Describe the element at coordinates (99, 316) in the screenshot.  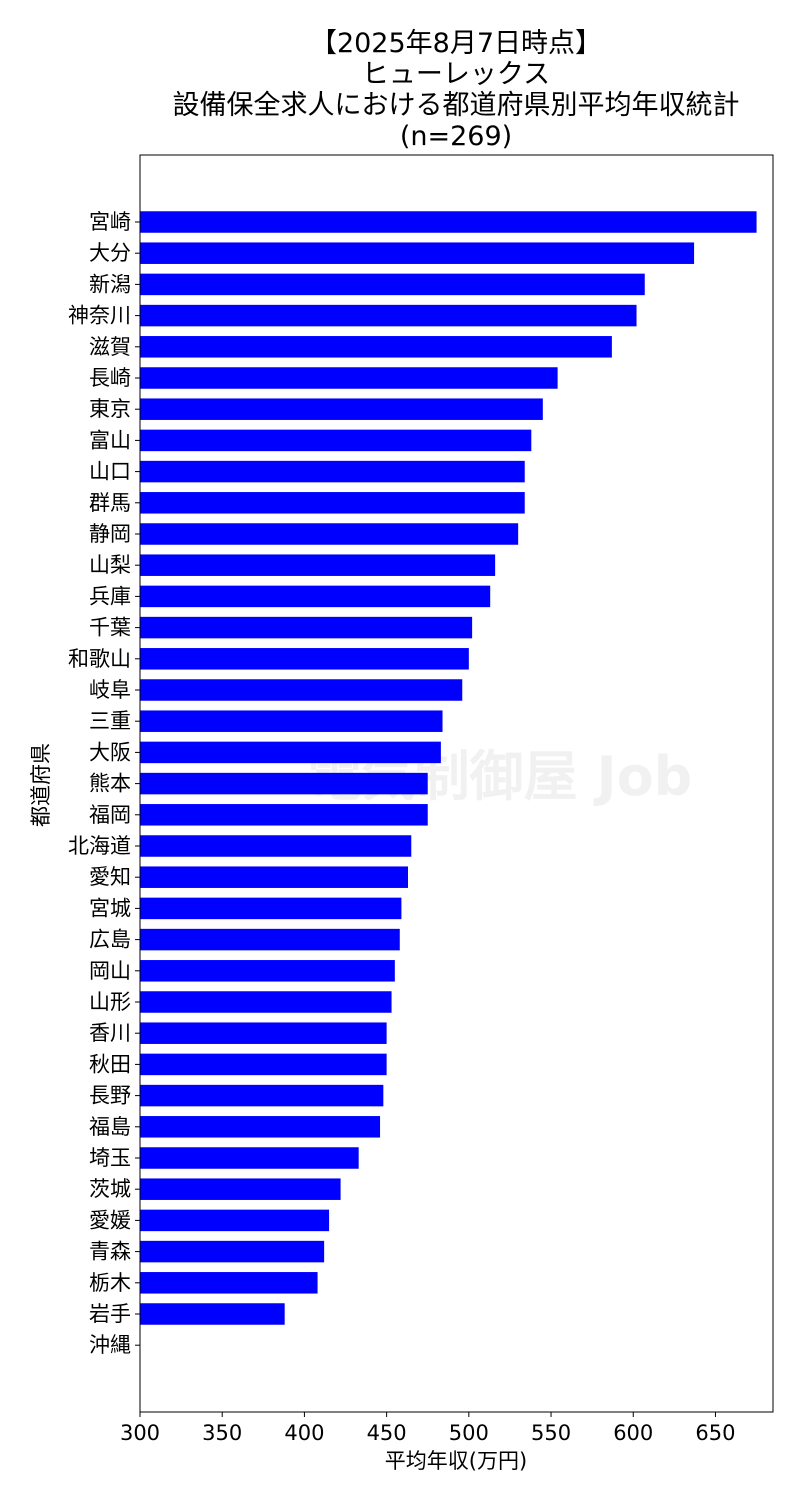
I see `y-tick-label: 神奈川` at that location.